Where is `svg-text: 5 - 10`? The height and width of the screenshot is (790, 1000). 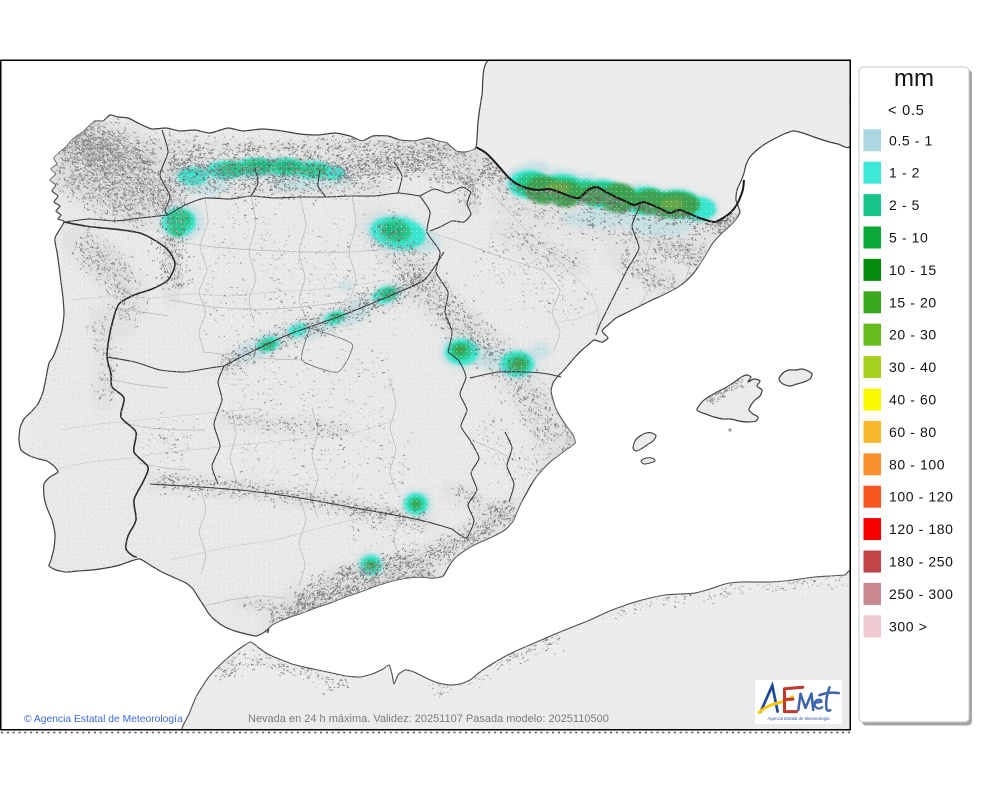 svg-text: 5 - 10 is located at coordinates (908, 238).